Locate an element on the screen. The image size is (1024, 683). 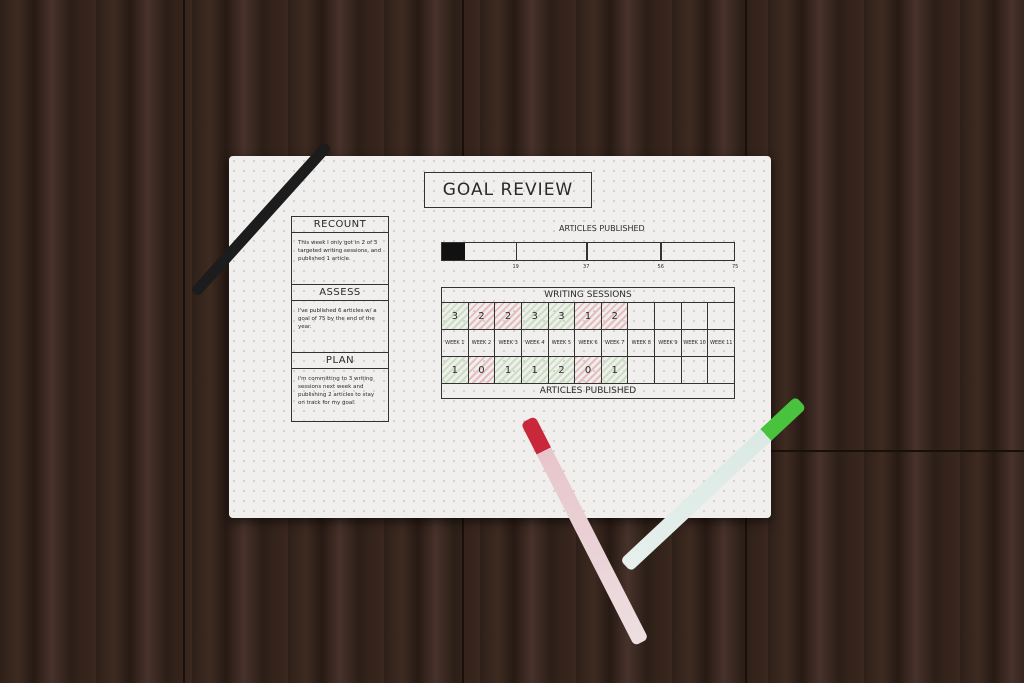
week-label: WEEK 4 is located at coordinates (535, 343).